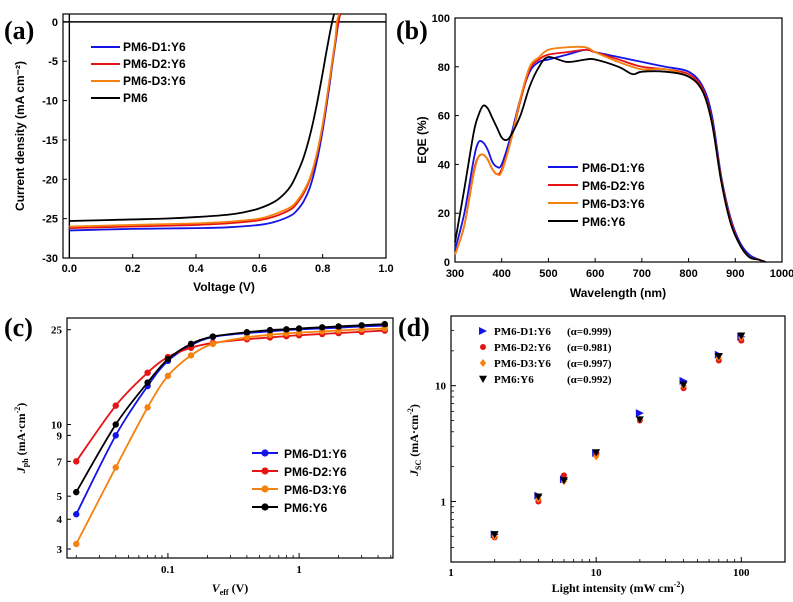 Image resolution: width=793 pixels, height=602 pixels. Describe the element at coordinates (414, 327) in the screenshot. I see `panel-d-label: (d)` at that location.